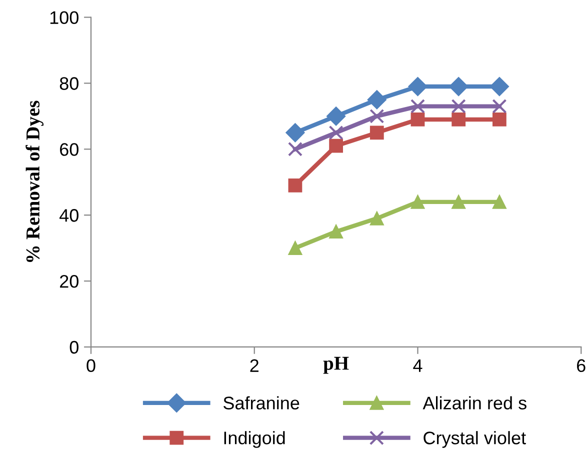 The width and height of the screenshot is (587, 467). What do you see at coordinates (69, 215) in the screenshot?
I see `y-tick-label: 40` at bounding box center [69, 215].